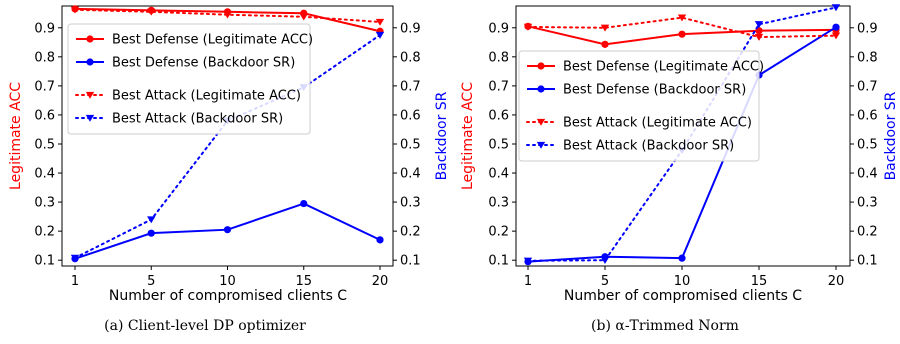 This screenshot has height=344, width=900. I want to click on figure-caption: (b) α-Trimmed Norm, so click(665, 326).